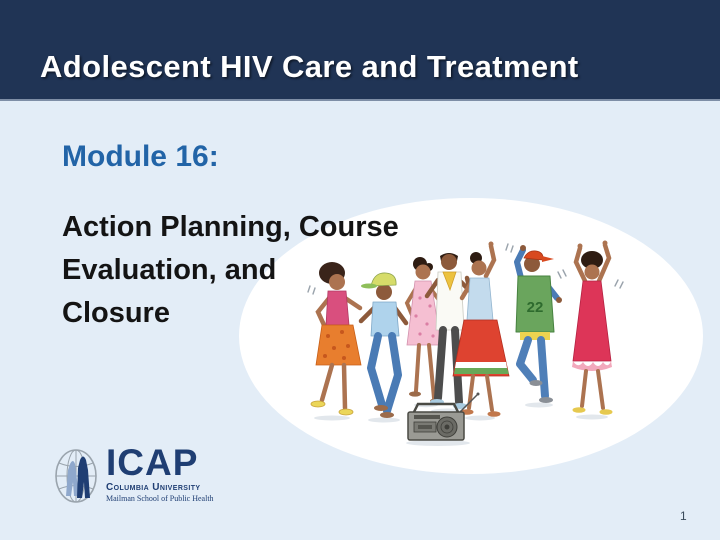 The width and height of the screenshot is (720, 540). I want to click on subtitle-line: Evaluation, and, so click(169, 270).